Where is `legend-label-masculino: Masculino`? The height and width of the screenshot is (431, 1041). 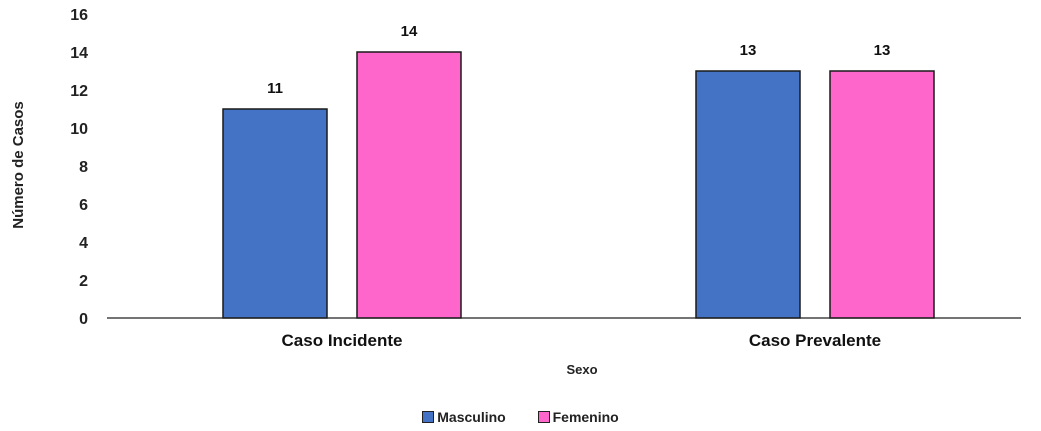 legend-label-masculino: Masculino is located at coordinates (471, 417).